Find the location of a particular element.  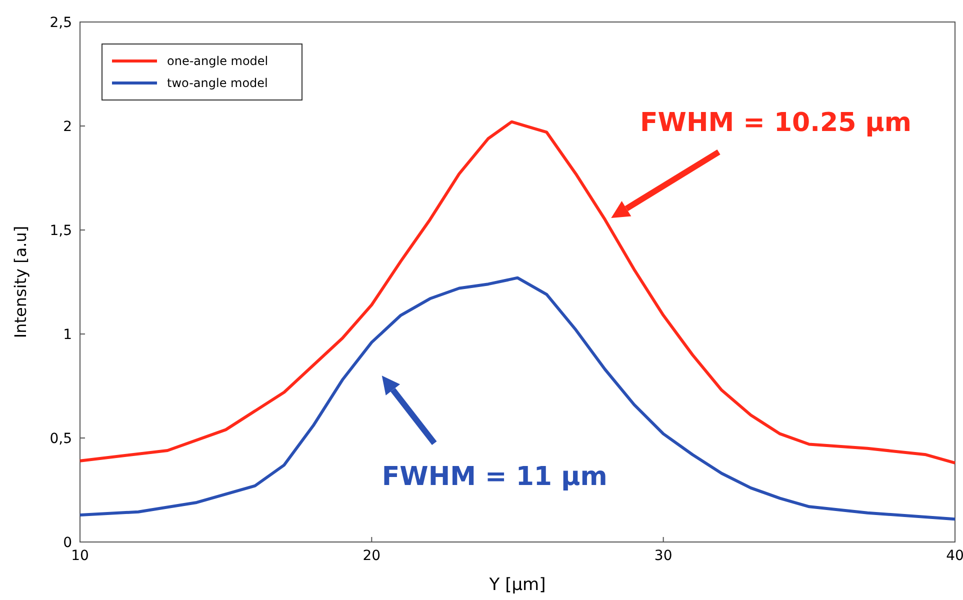

legend-label: one-angle model is located at coordinates (217, 61).